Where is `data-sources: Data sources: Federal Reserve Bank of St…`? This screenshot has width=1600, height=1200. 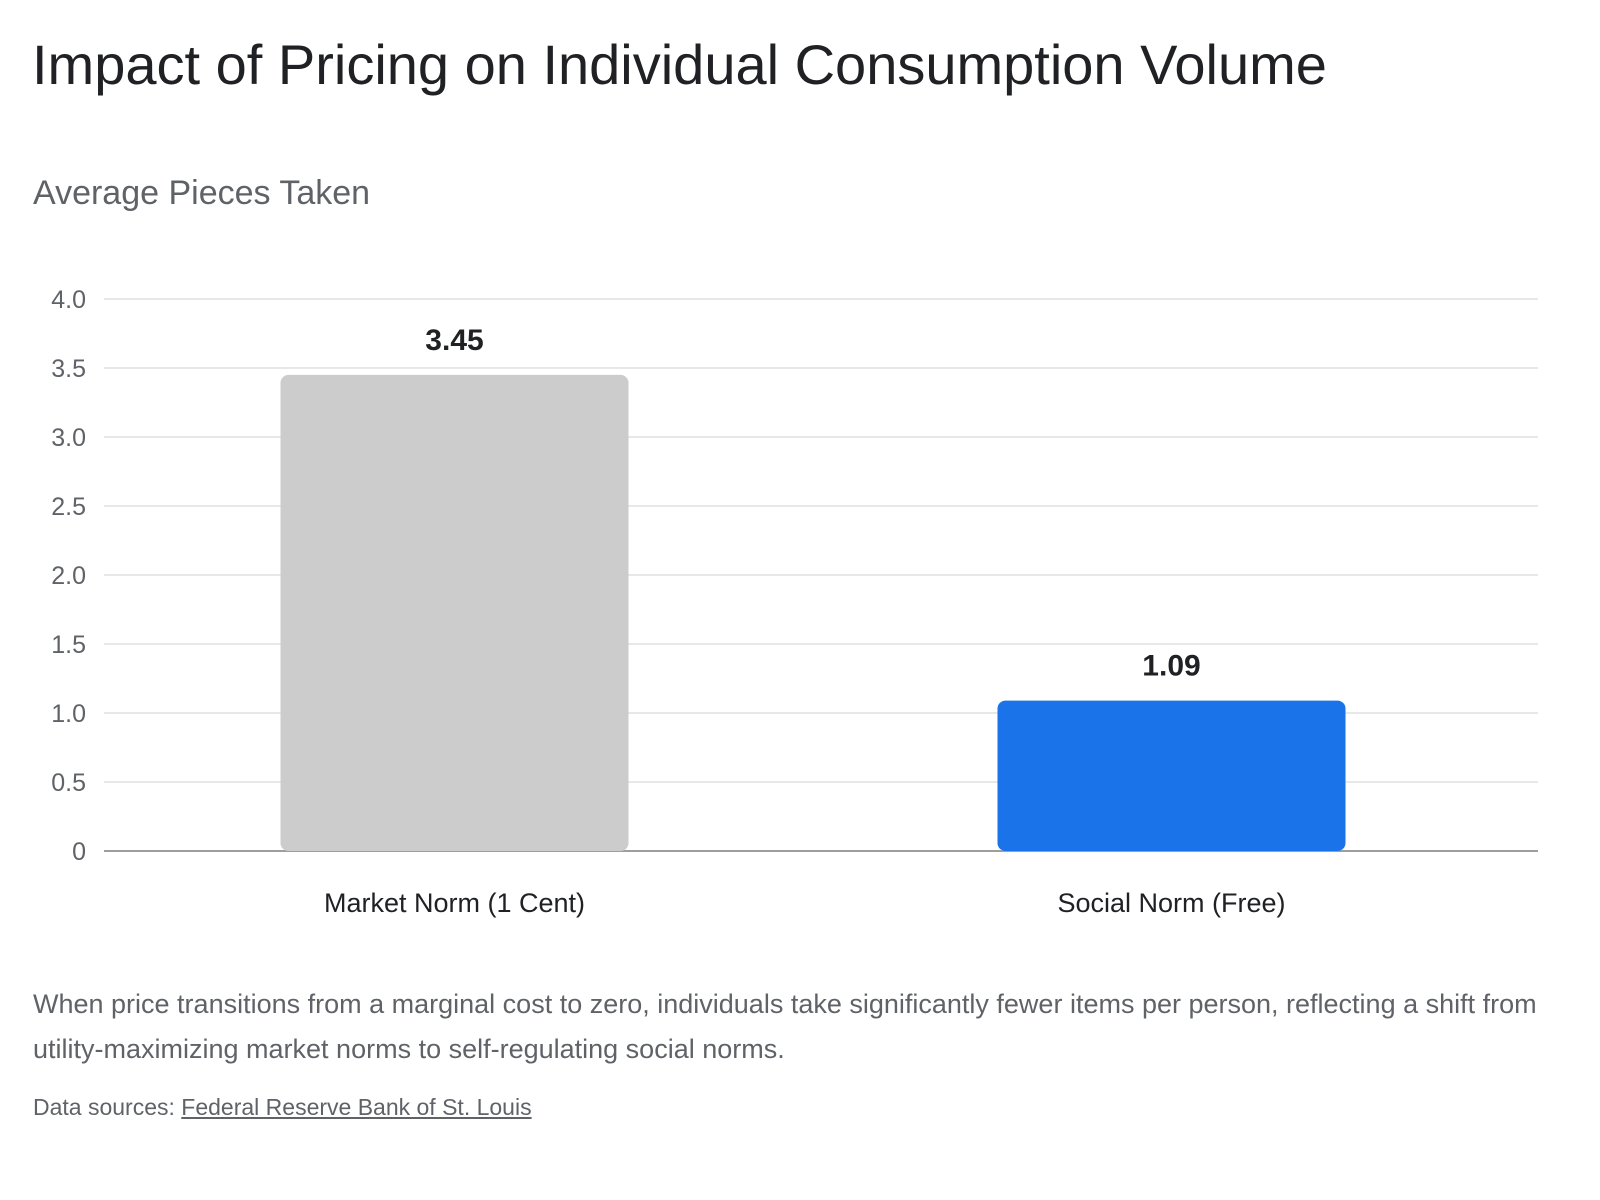
data-sources: Data sources: Federal Reserve Bank of St… is located at coordinates (282, 1107).